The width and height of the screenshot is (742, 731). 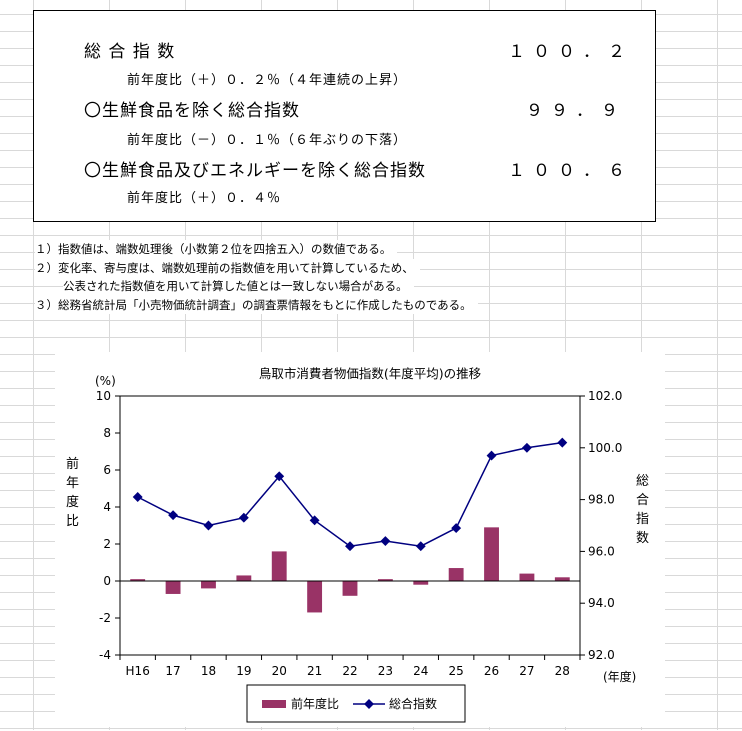 What do you see at coordinates (267, 140) in the screenshot?
I see `exfresh-index-change: 前年度比（－）０．１％（６年ぶりの下落）` at bounding box center [267, 140].